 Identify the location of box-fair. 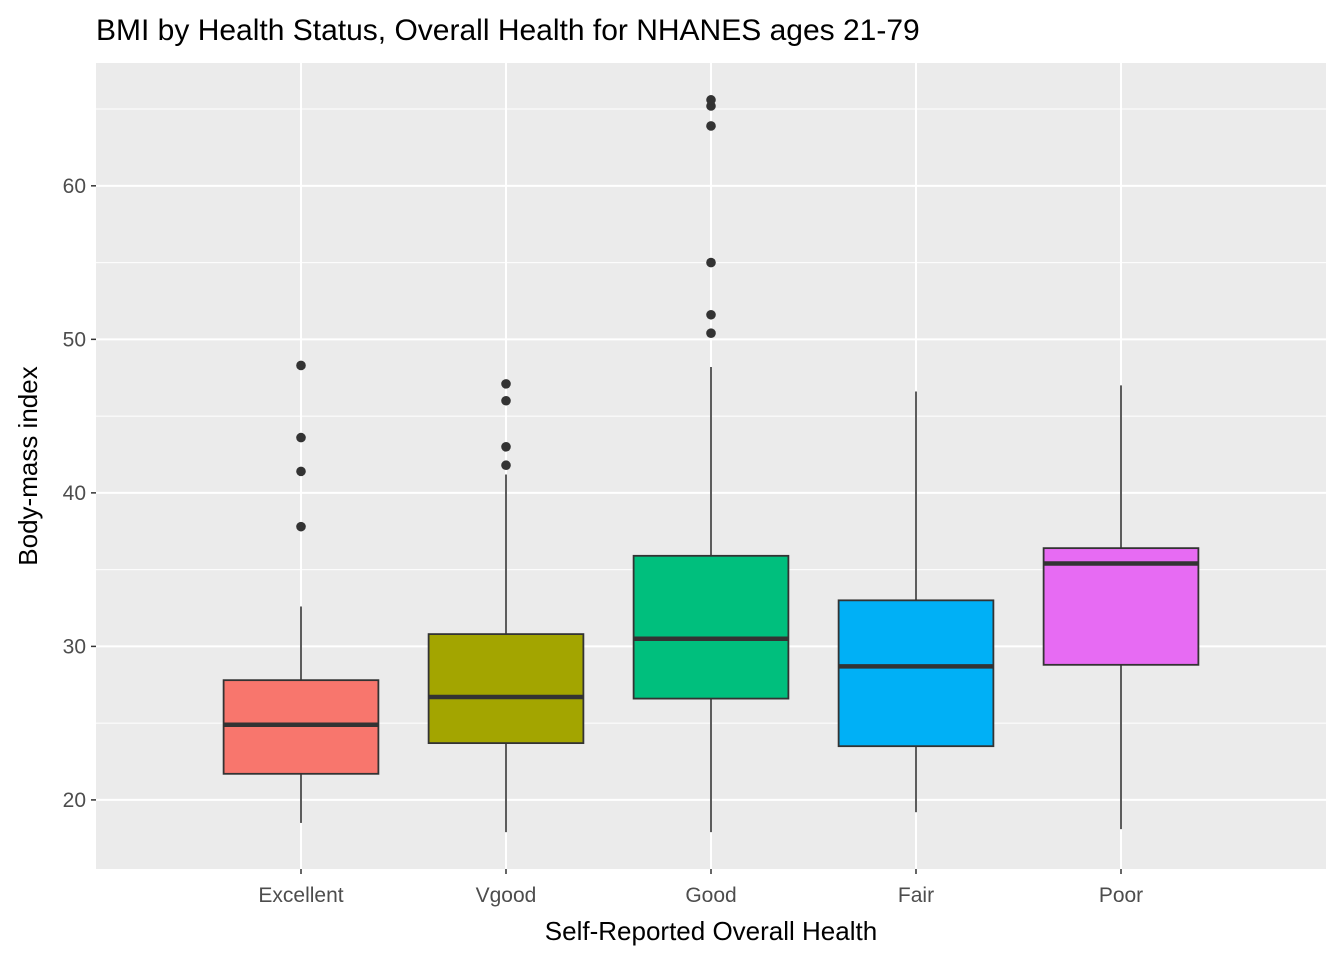
(916, 602).